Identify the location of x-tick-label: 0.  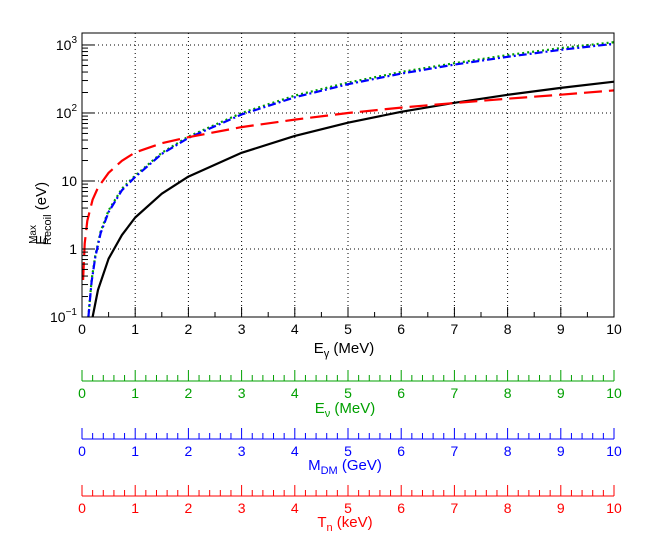
(82, 329).